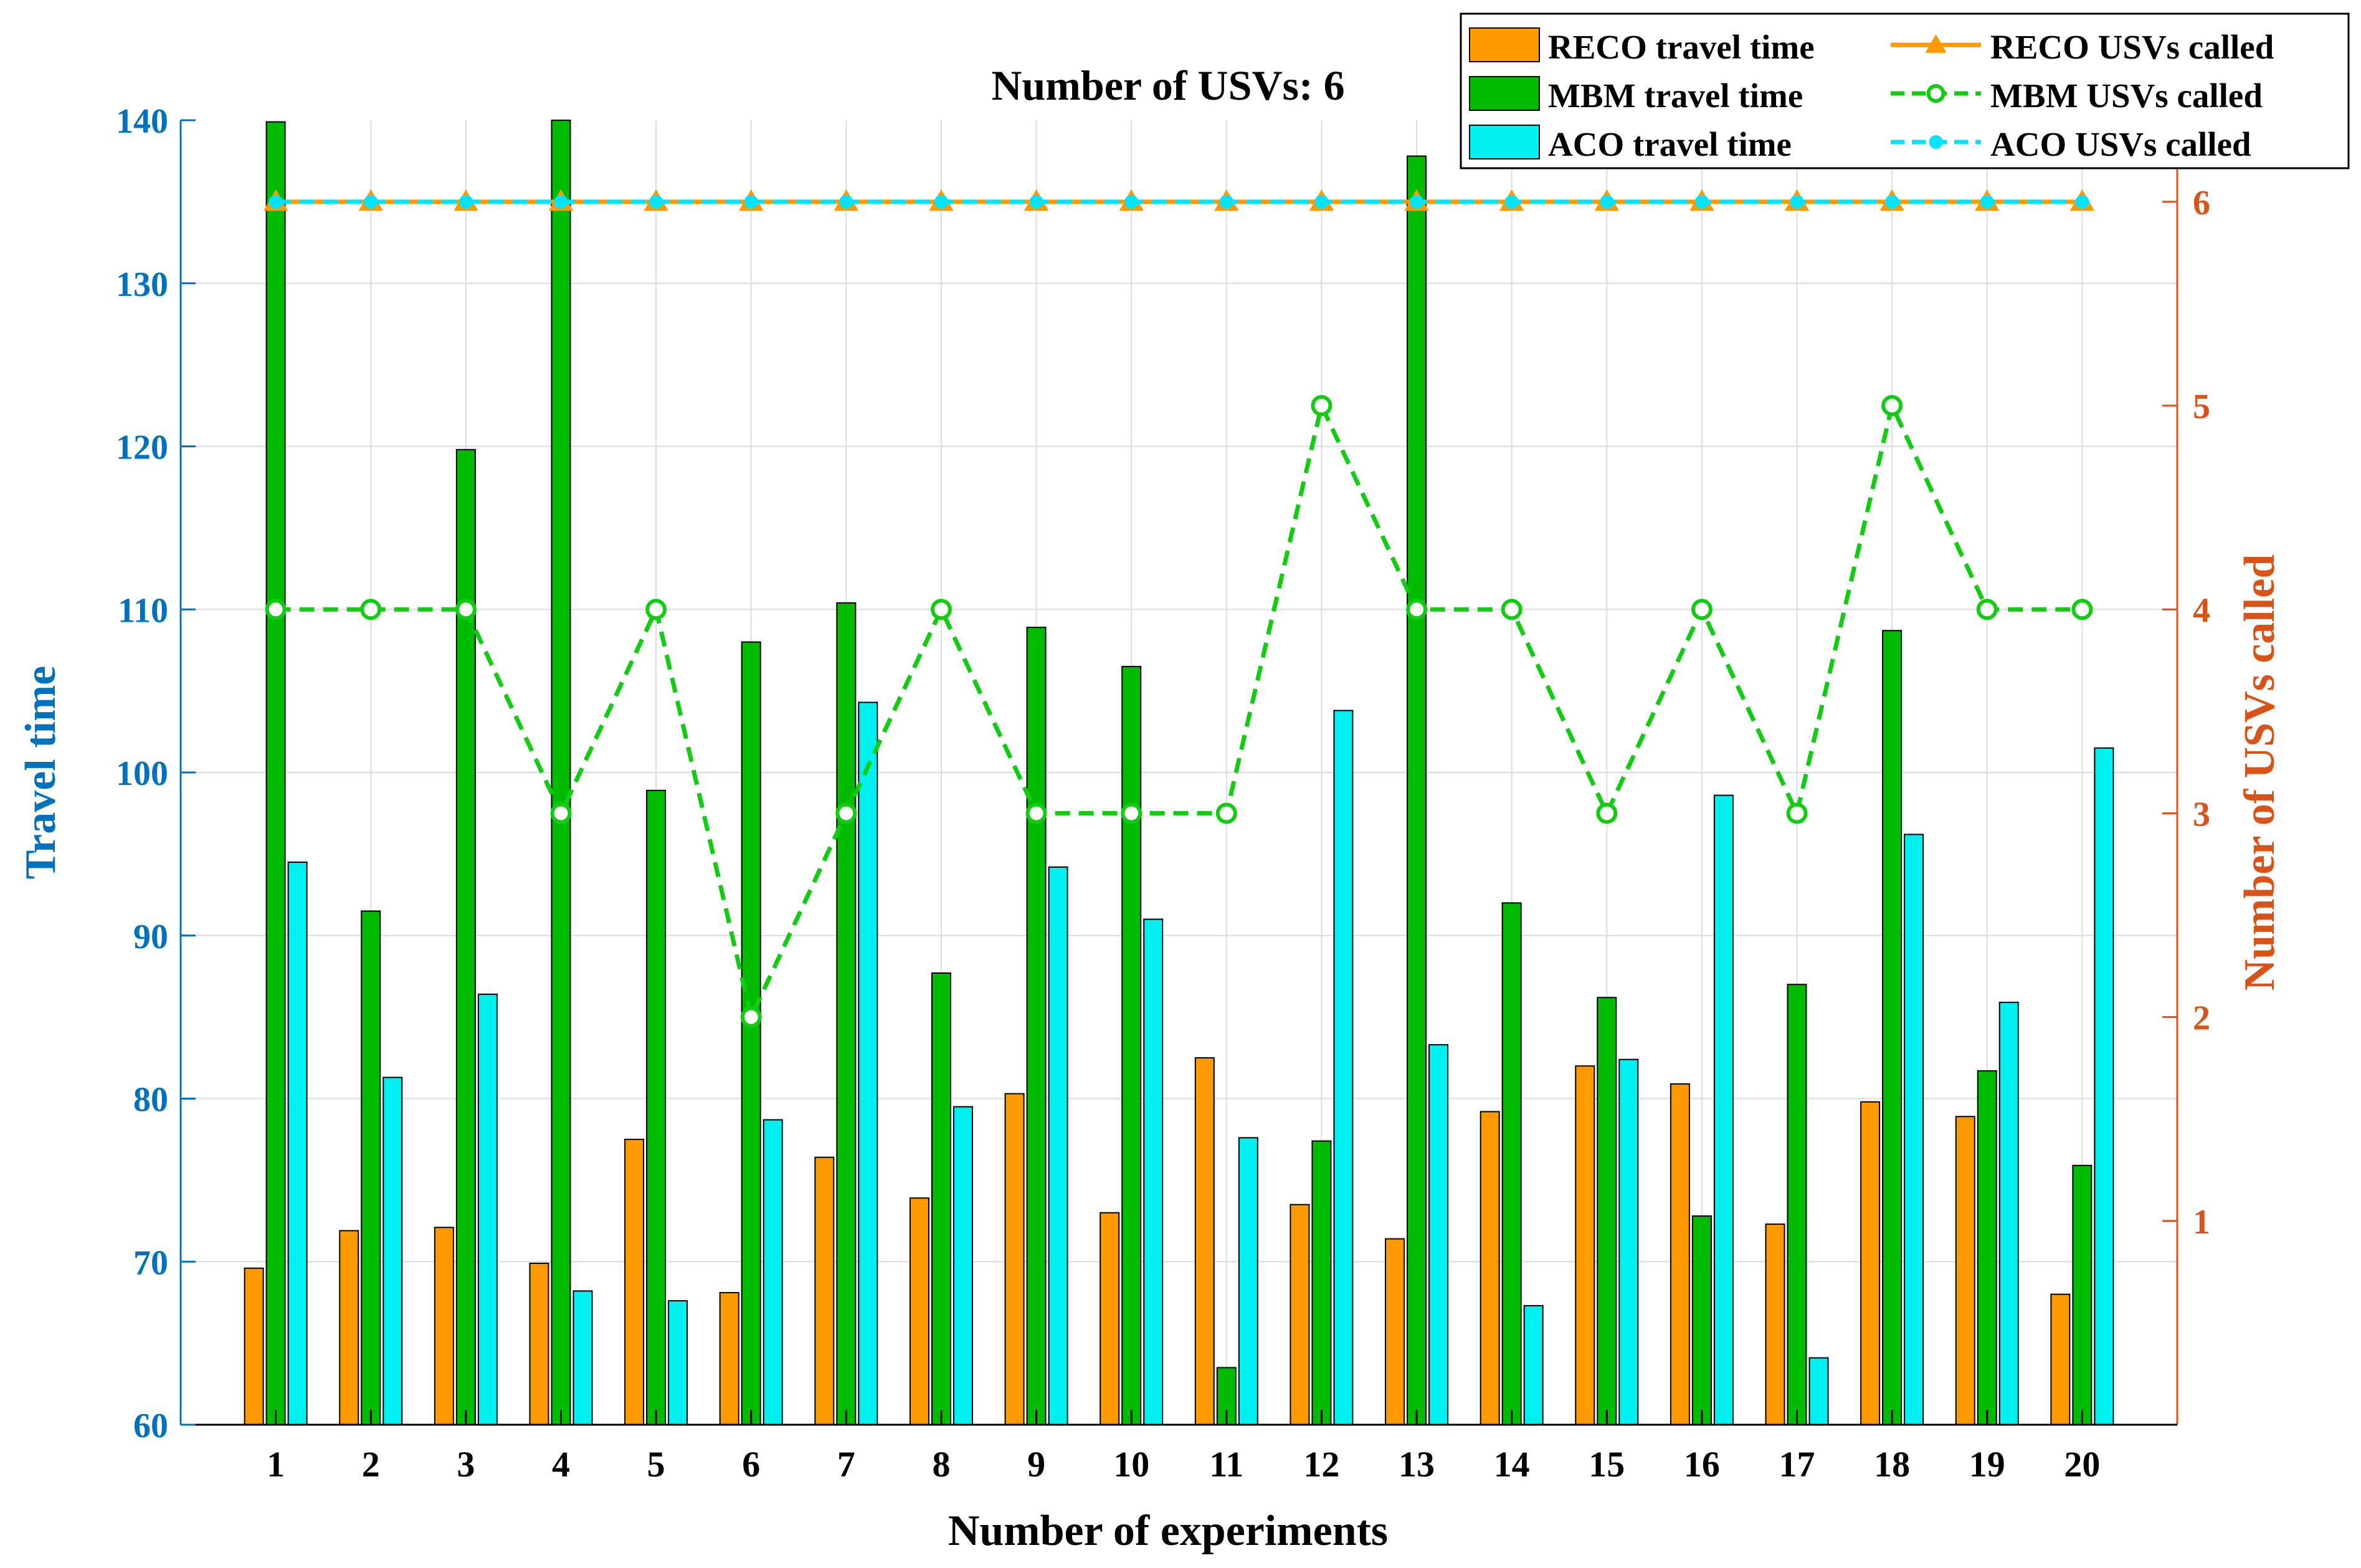  I want to click on x-tick-label: 10, so click(1131, 1464).